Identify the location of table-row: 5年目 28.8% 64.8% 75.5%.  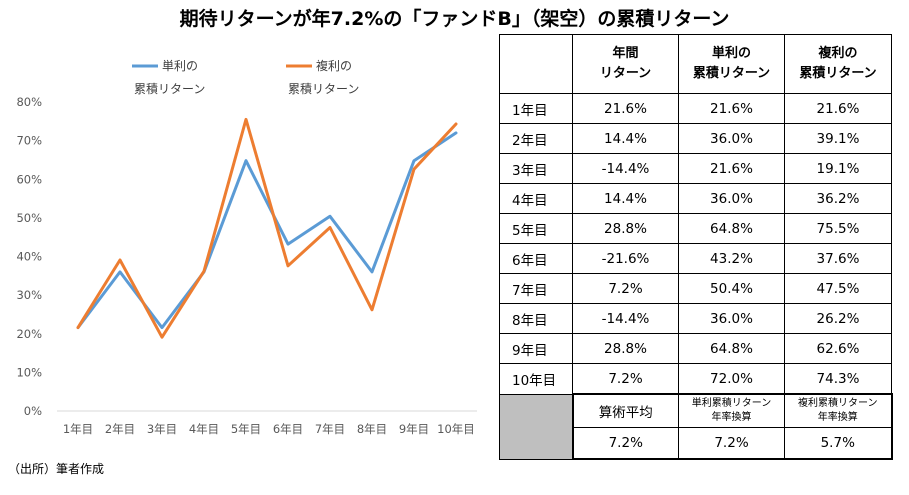
(695, 228).